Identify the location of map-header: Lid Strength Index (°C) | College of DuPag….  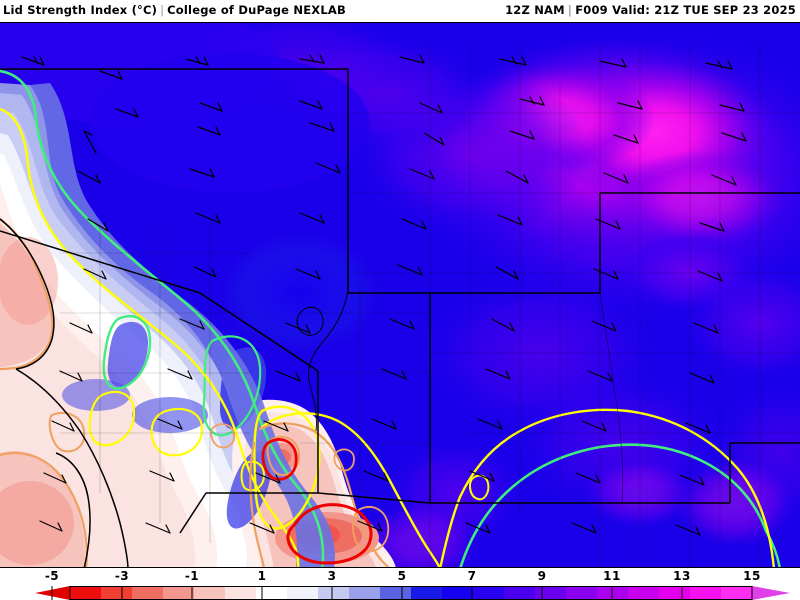
(400, 11).